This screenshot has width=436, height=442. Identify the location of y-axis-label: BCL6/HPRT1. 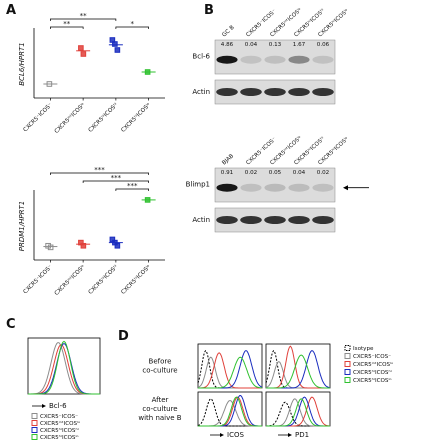
(22, 63).